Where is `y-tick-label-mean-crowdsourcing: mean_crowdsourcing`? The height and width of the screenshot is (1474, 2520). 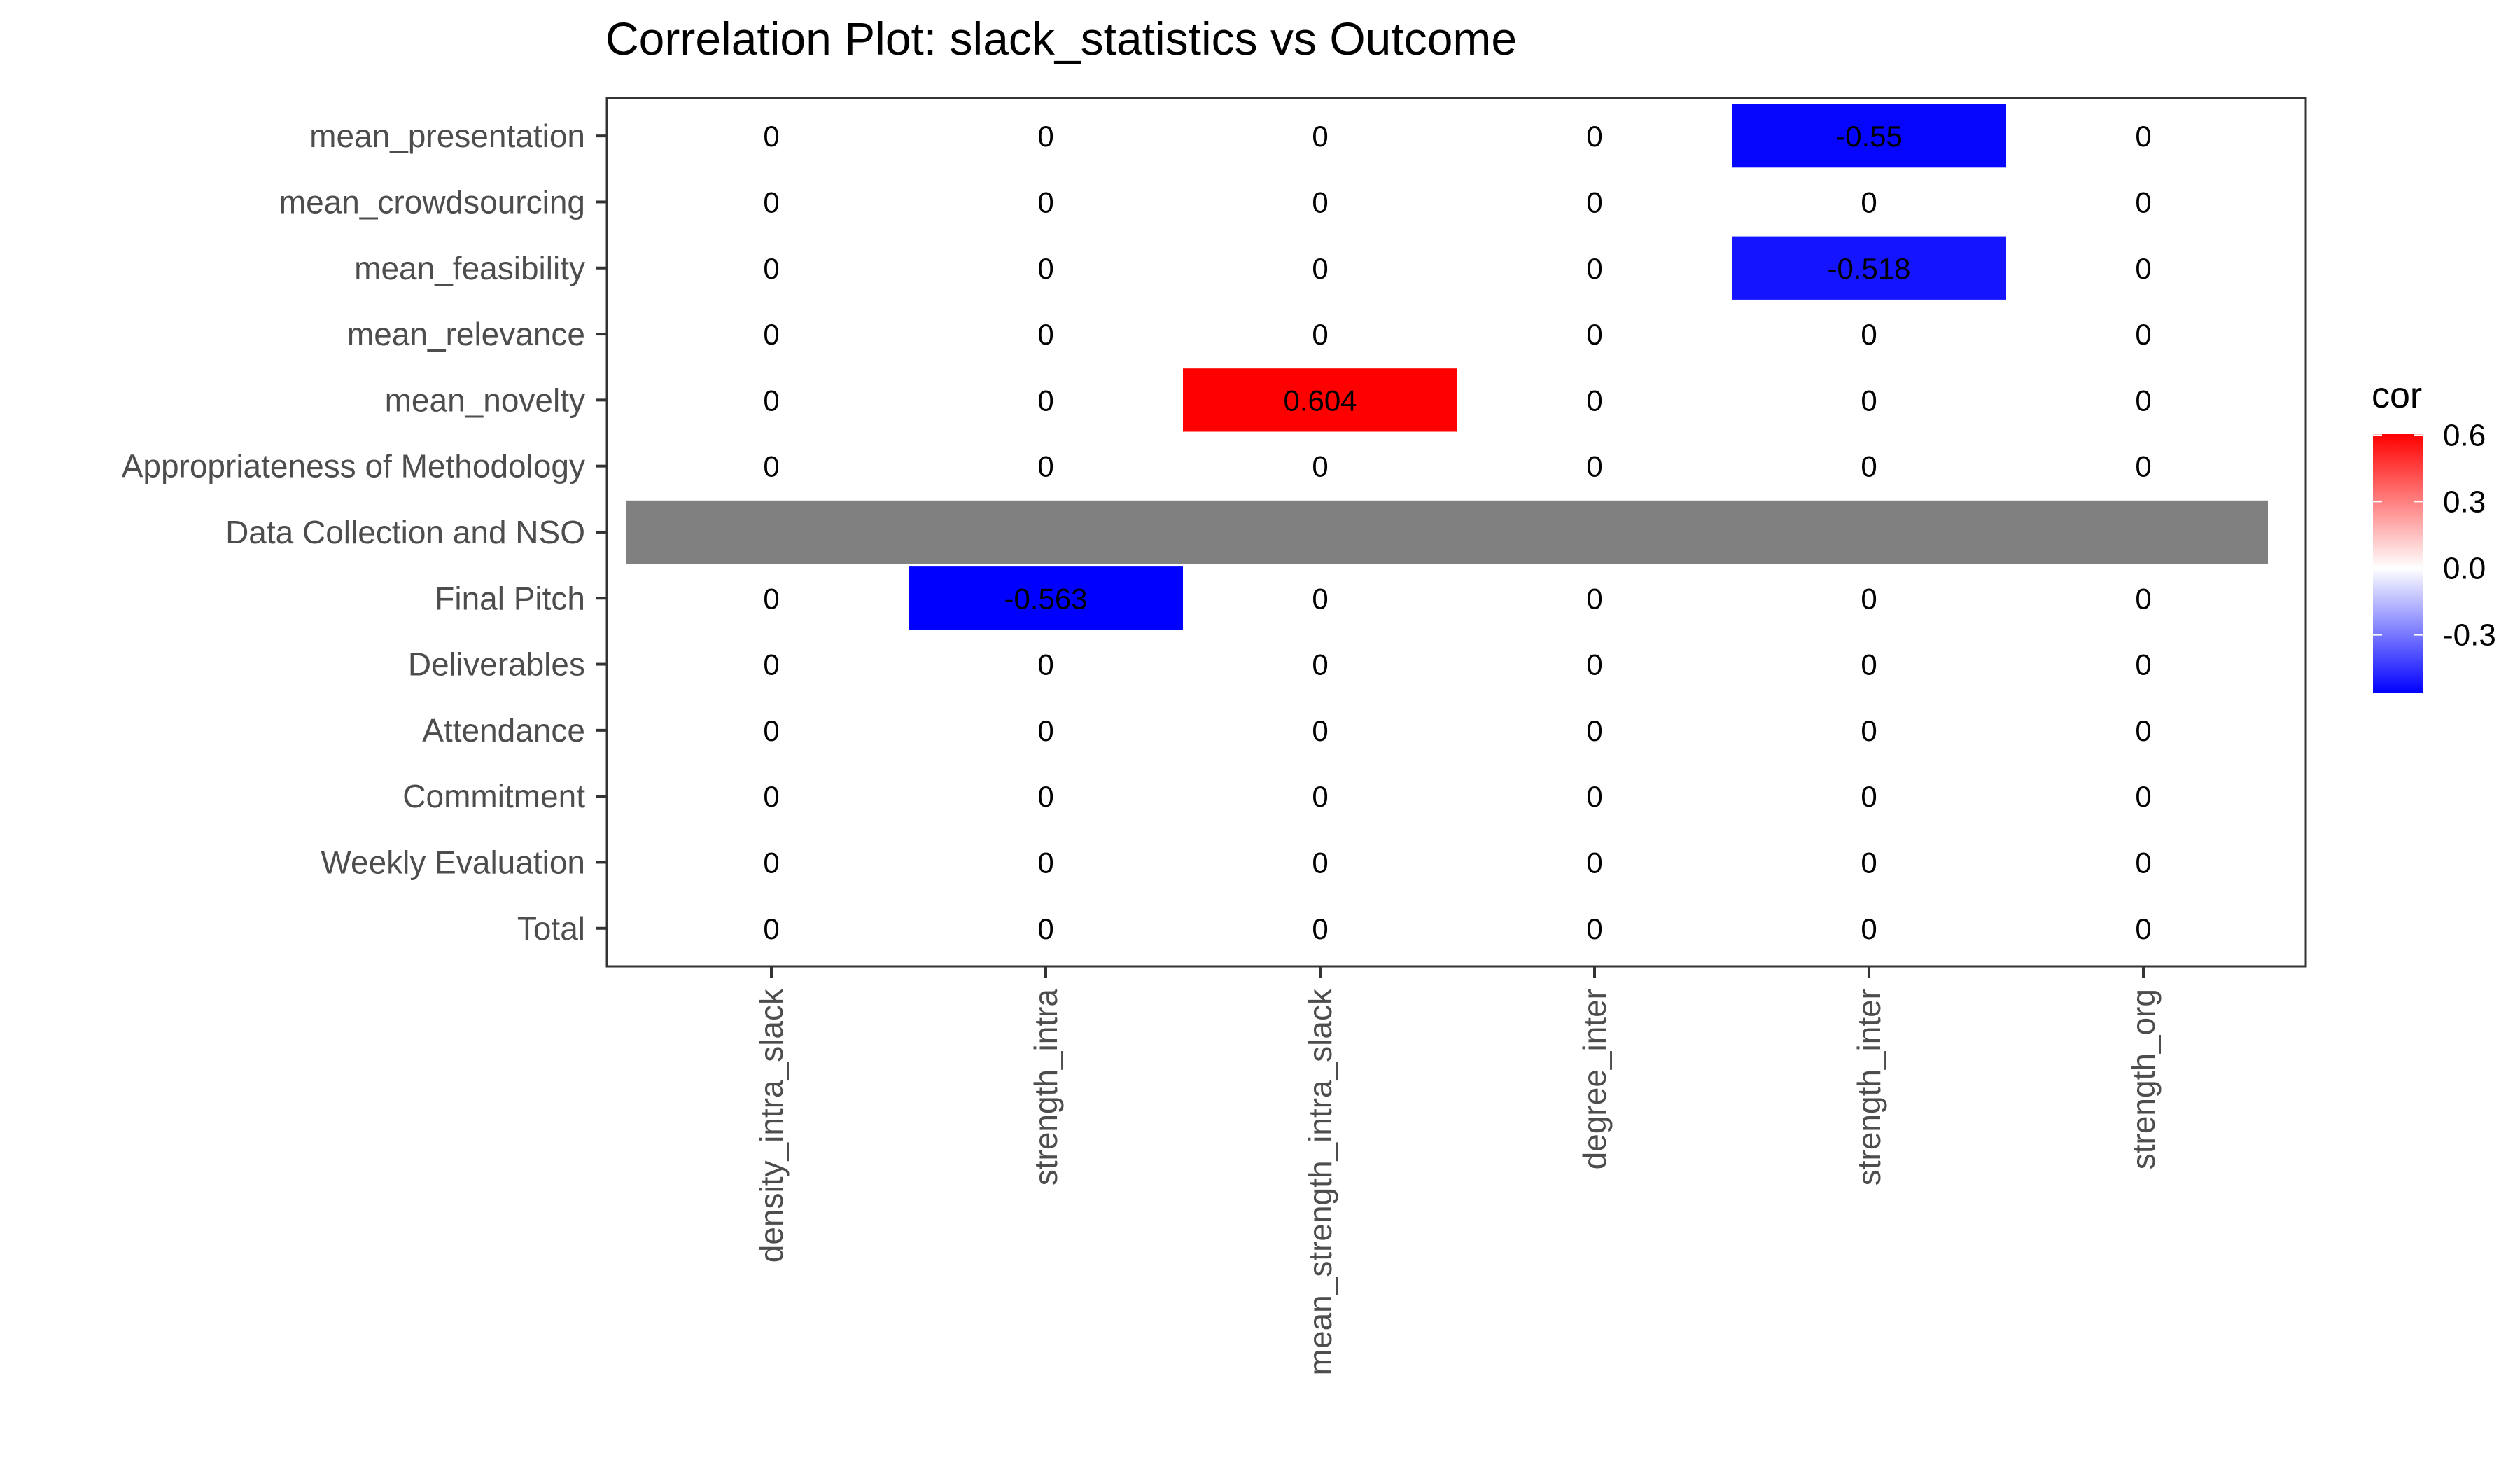
y-tick-label-mean-crowdsourcing: mean_crowdsourcing is located at coordinates (432, 201).